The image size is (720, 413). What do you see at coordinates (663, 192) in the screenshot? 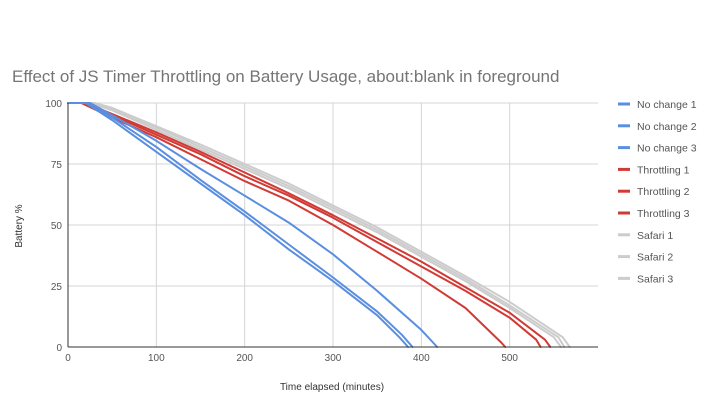
I see `legend-label: Throttling 2` at bounding box center [663, 192].